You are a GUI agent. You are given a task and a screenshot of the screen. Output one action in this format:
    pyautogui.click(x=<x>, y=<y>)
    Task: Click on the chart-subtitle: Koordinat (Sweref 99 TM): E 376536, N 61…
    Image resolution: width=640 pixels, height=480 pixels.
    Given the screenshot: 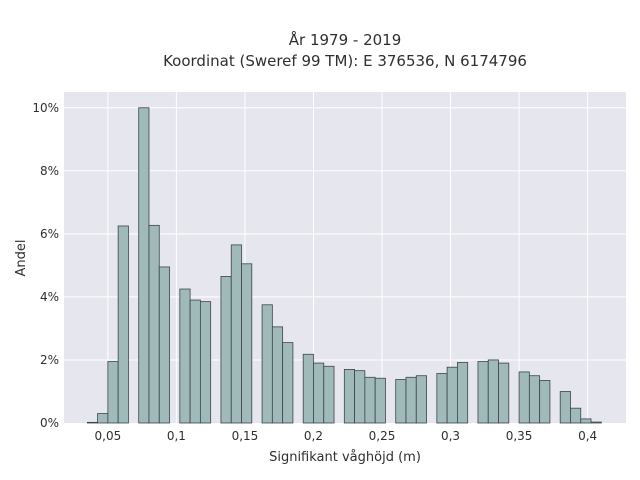 What is the action you would take?
    pyautogui.click(x=345, y=61)
    